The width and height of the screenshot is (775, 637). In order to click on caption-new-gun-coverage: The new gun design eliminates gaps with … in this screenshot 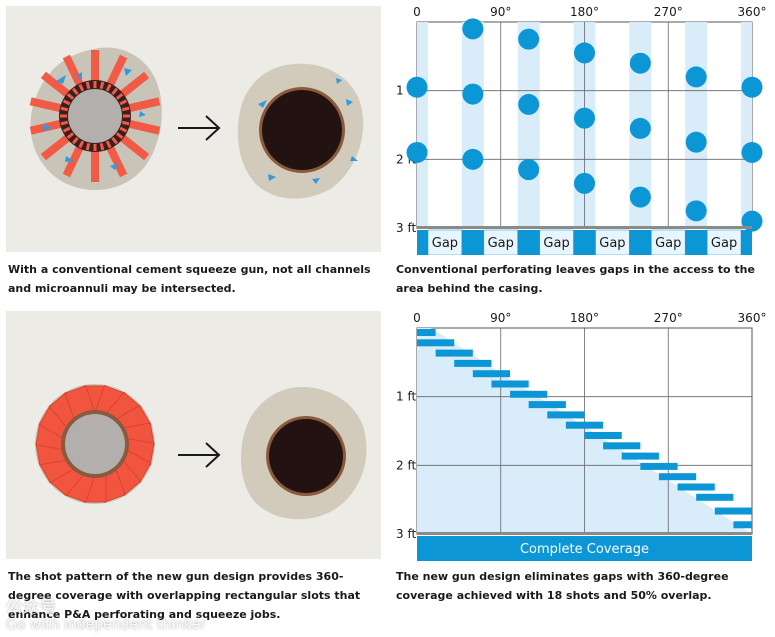, I will do `click(562, 586)`.